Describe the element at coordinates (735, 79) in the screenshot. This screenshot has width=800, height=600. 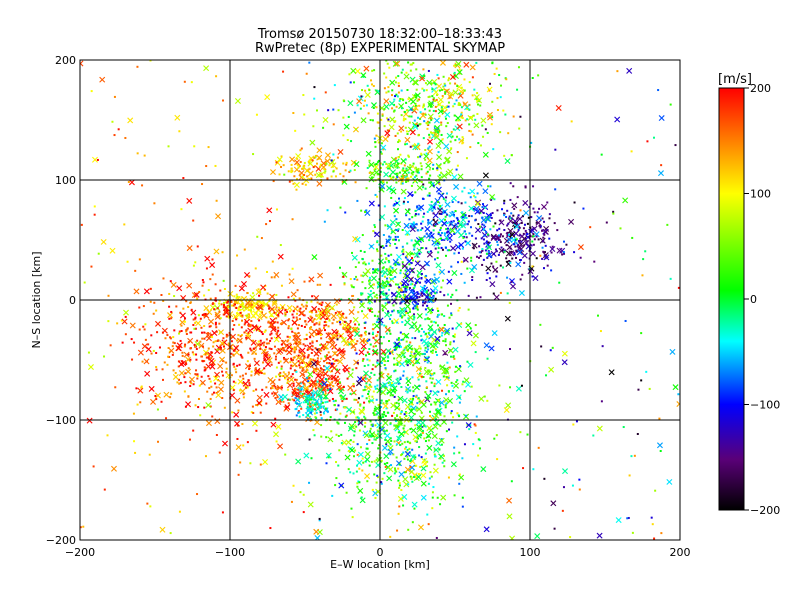
I see `colorbar-label: [m/s]` at that location.